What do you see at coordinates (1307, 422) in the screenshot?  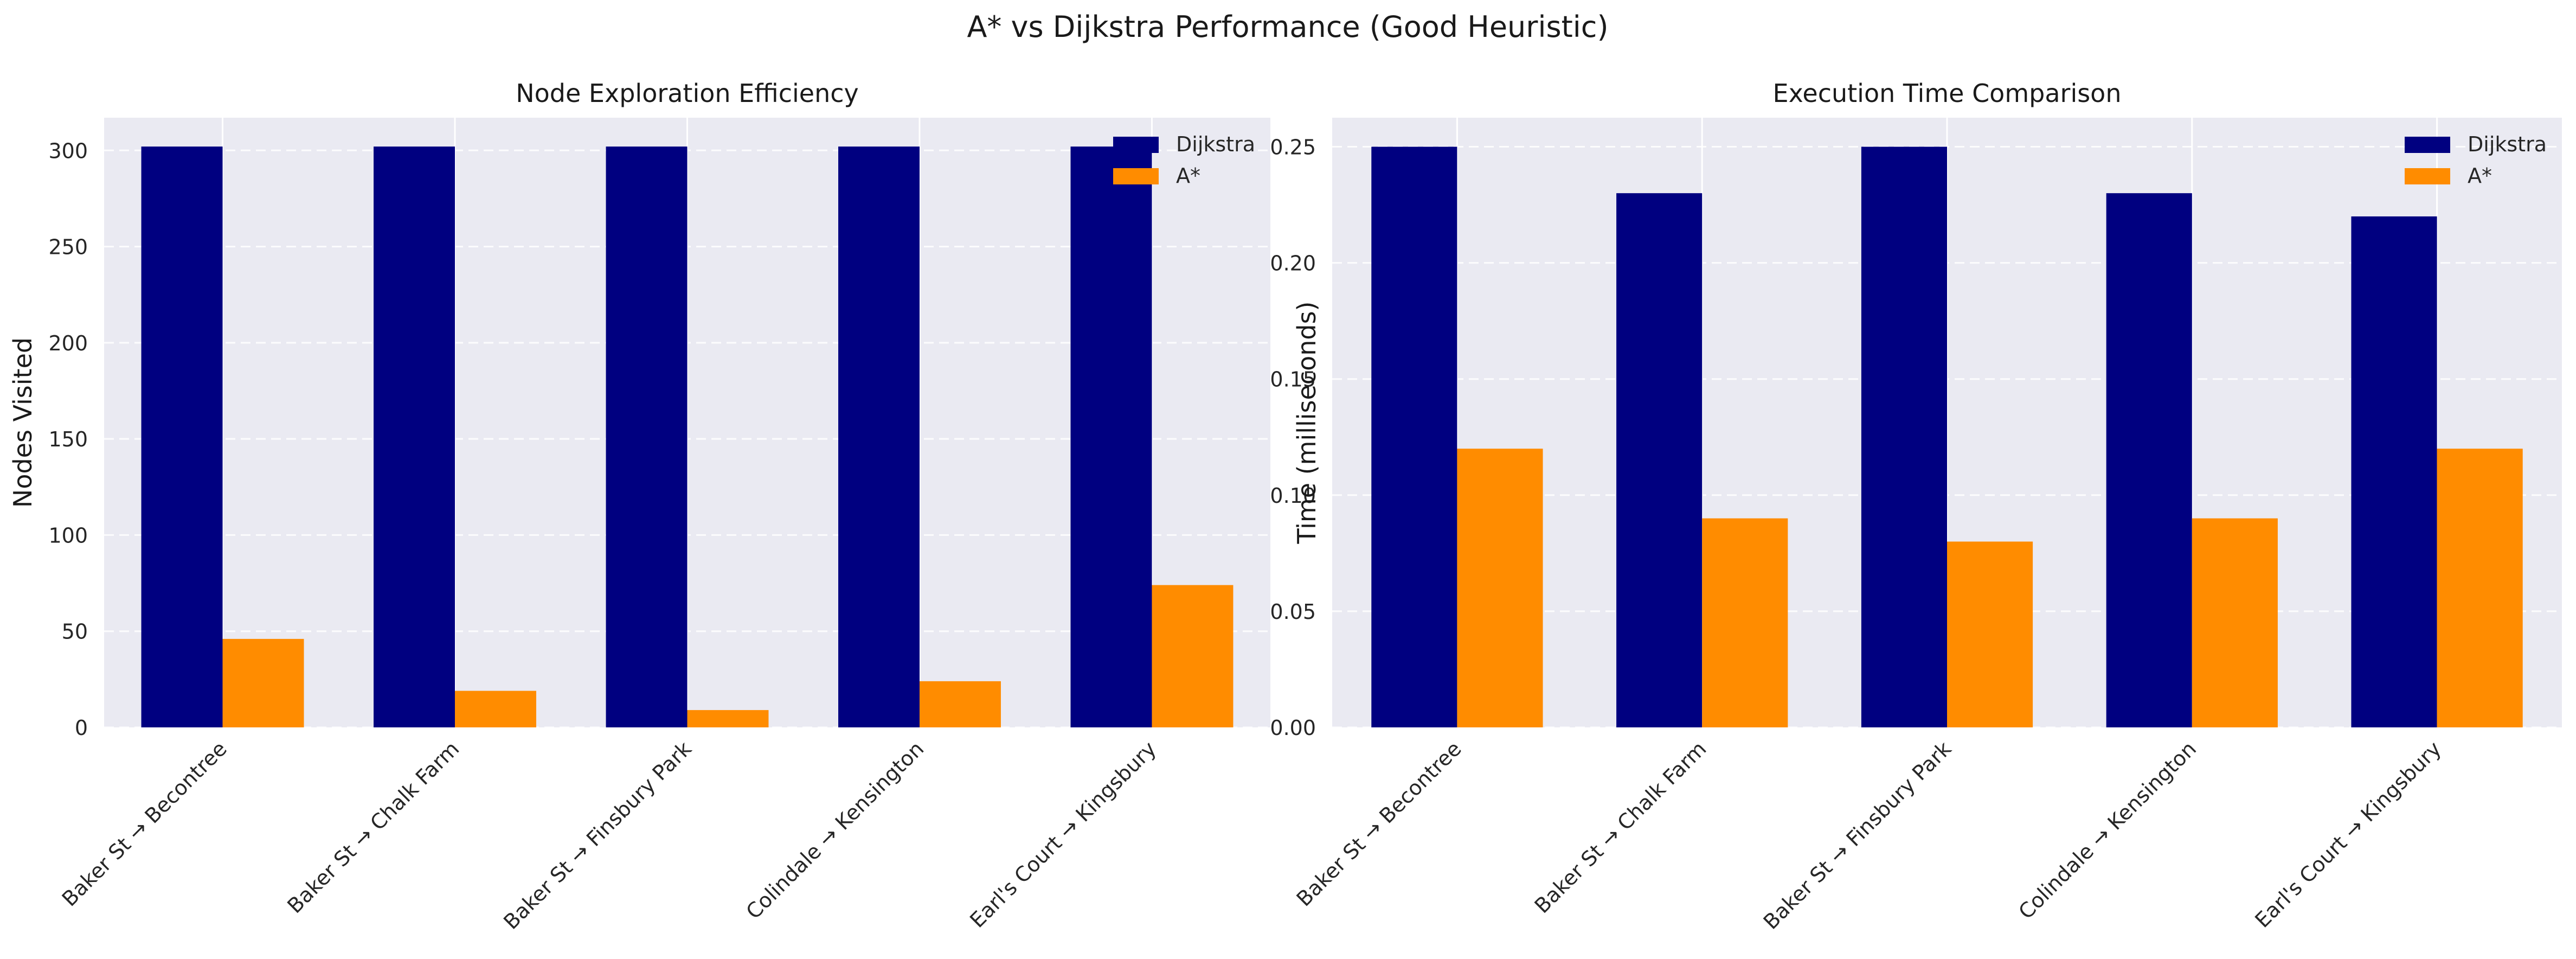 I see `y-axis-label: Time (milliseconds)` at bounding box center [1307, 422].